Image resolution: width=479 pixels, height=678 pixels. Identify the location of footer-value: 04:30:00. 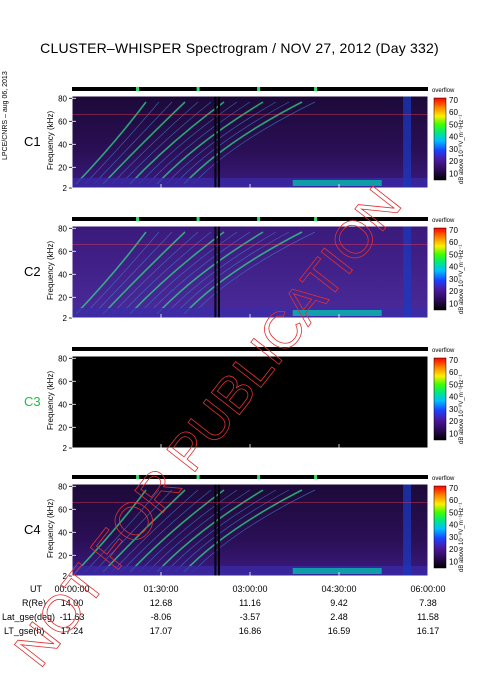
(338, 589).